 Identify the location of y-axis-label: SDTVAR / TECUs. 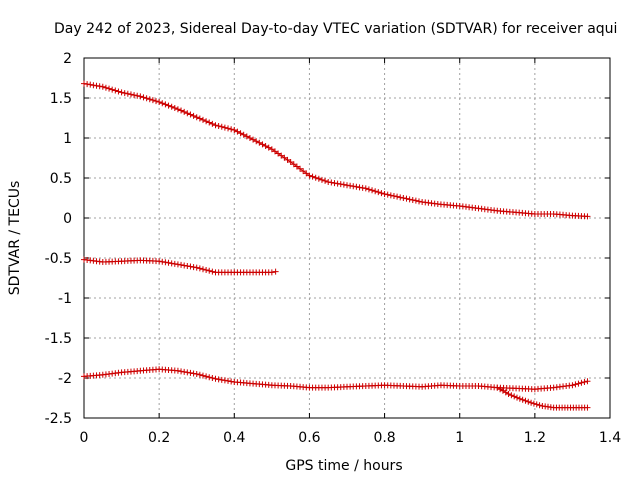
(15, 238).